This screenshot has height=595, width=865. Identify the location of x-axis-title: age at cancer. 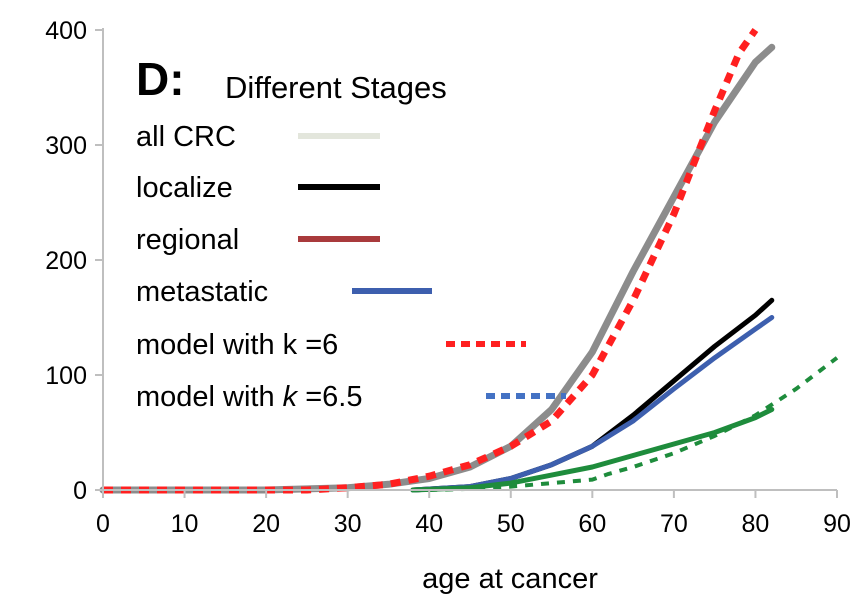
(510, 579).